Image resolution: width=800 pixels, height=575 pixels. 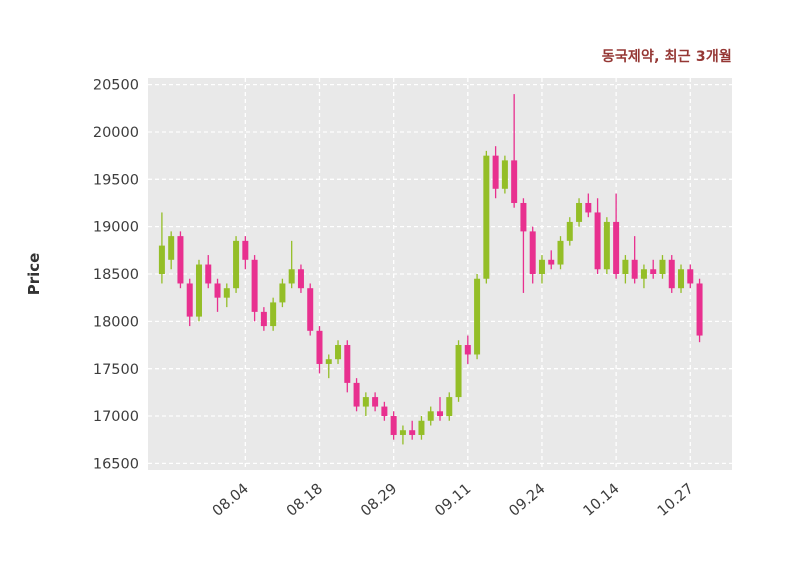 I want to click on x-tick-label: 09.11, so click(x=453, y=500).